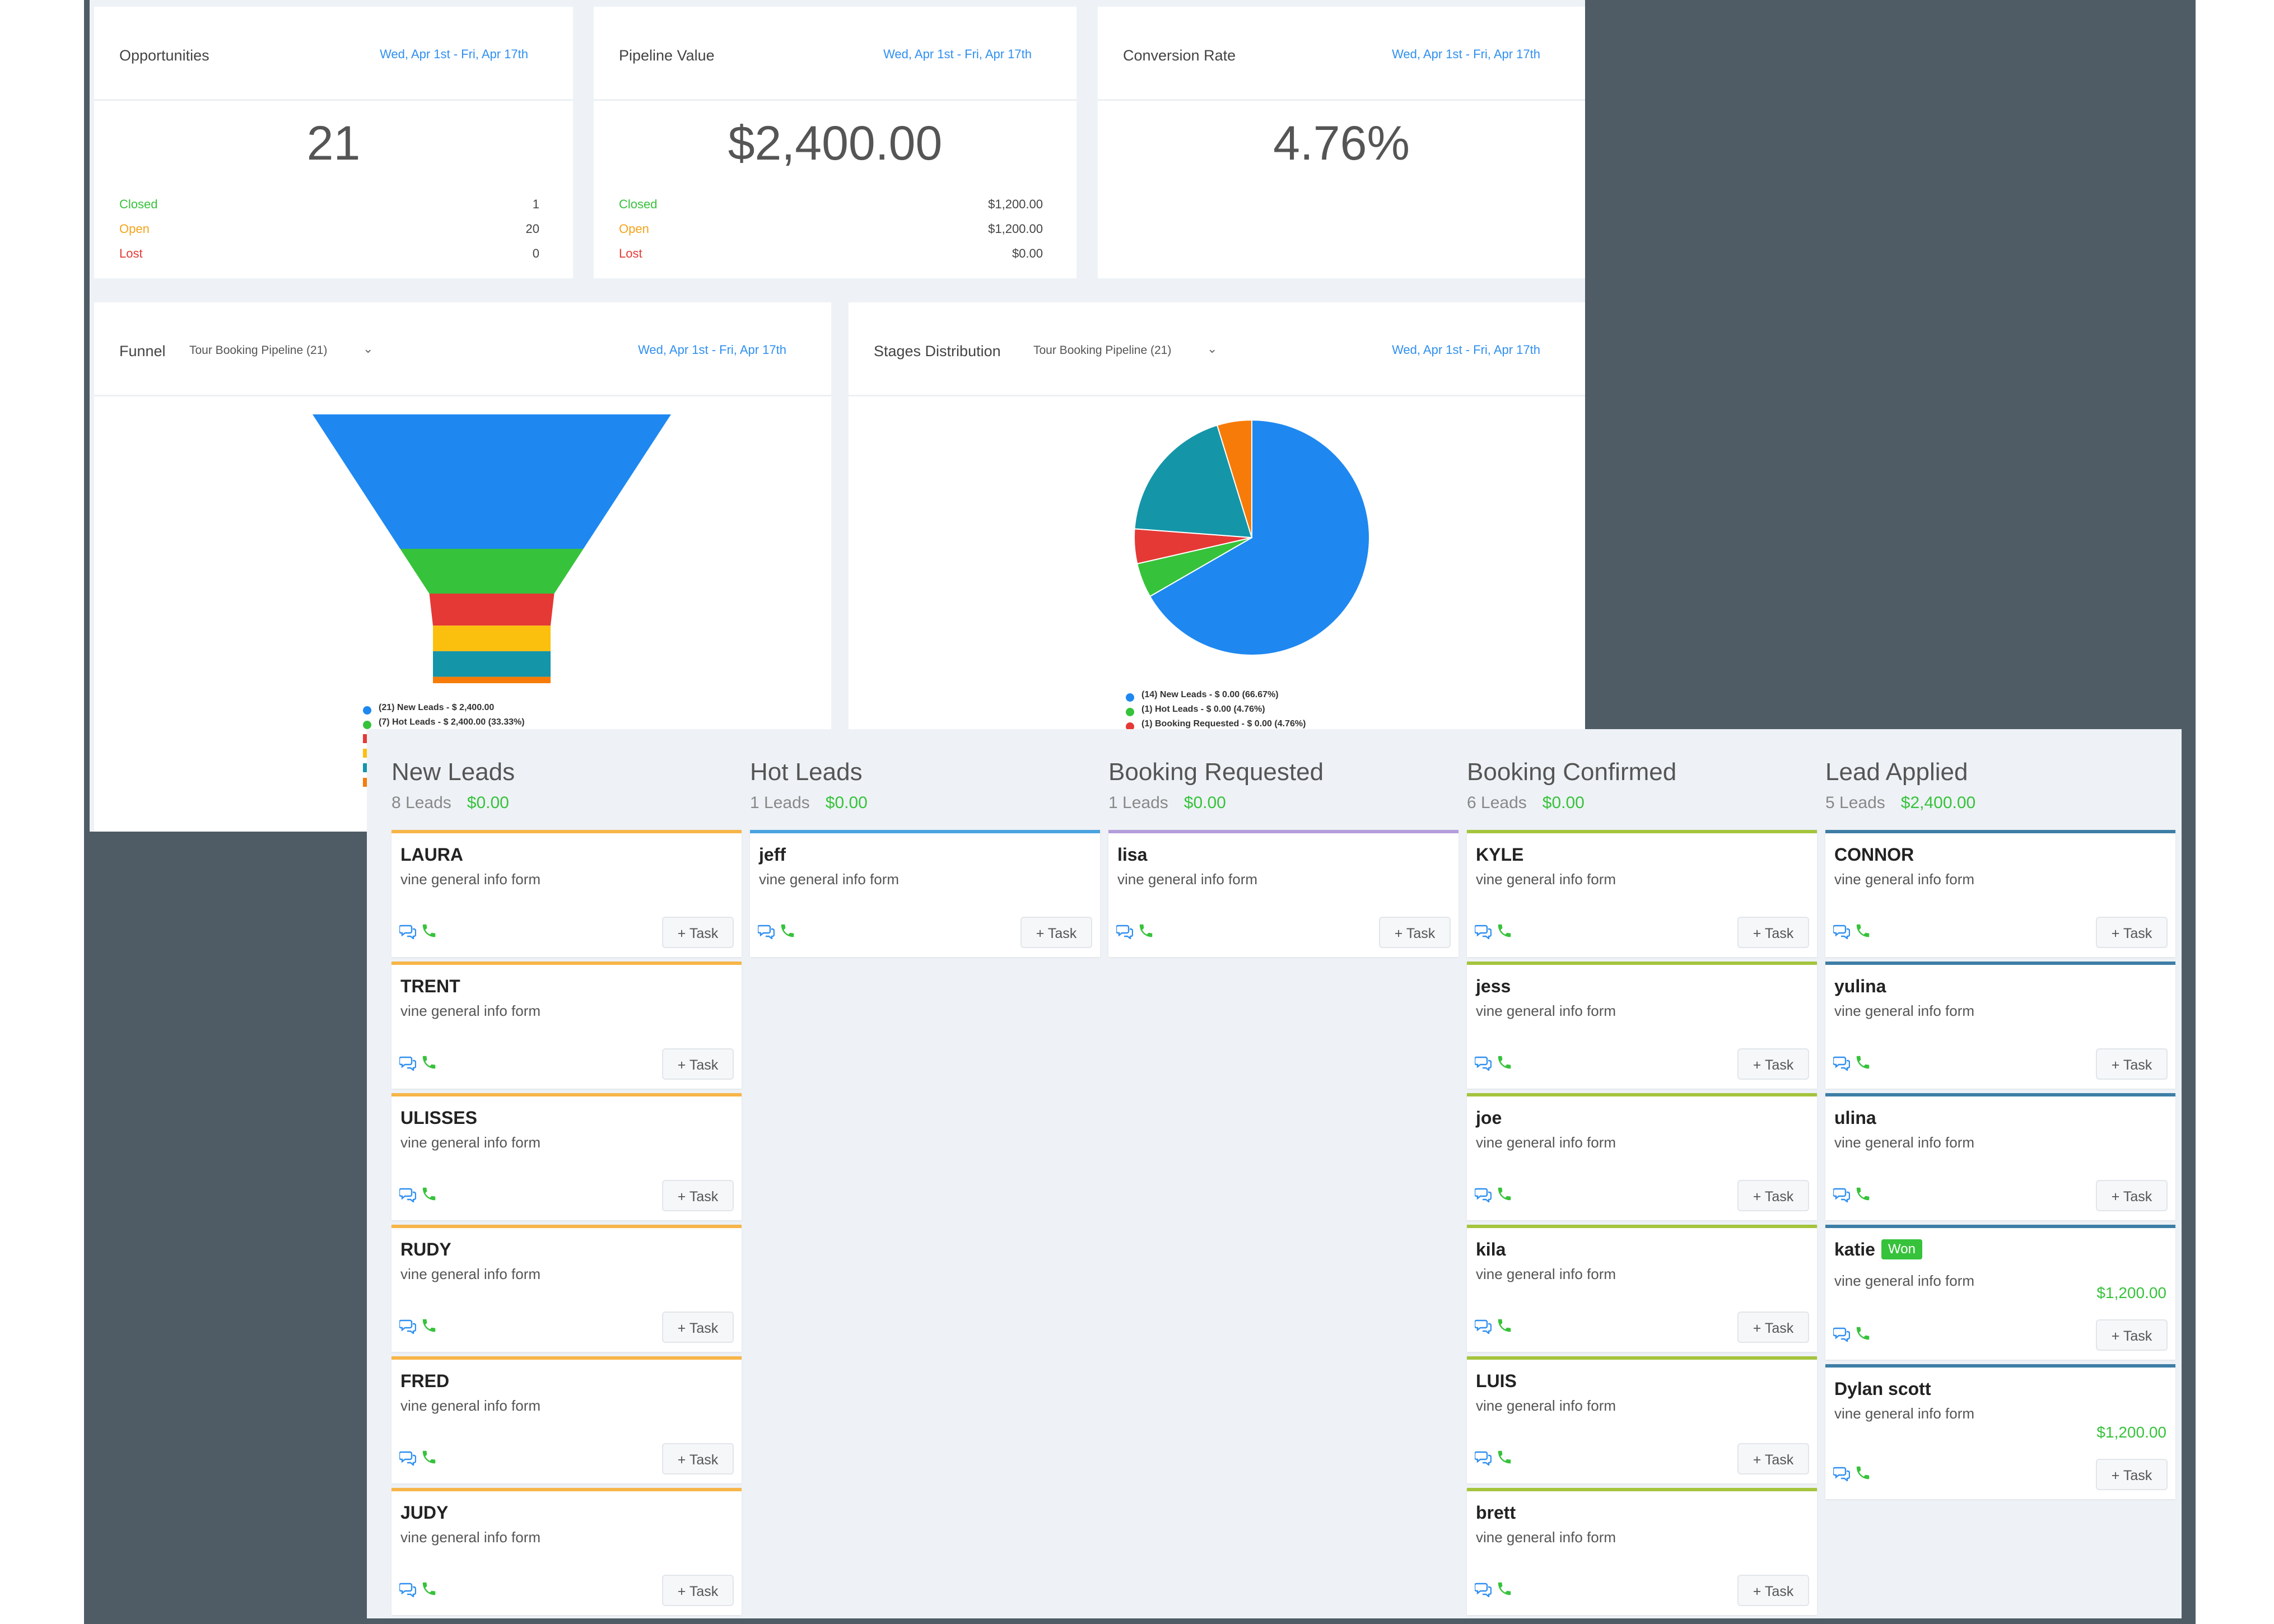 This screenshot has width=2274, height=1624. What do you see at coordinates (567, 1289) in the screenshot?
I see `lead-card: RUDY vine general info form + Task` at bounding box center [567, 1289].